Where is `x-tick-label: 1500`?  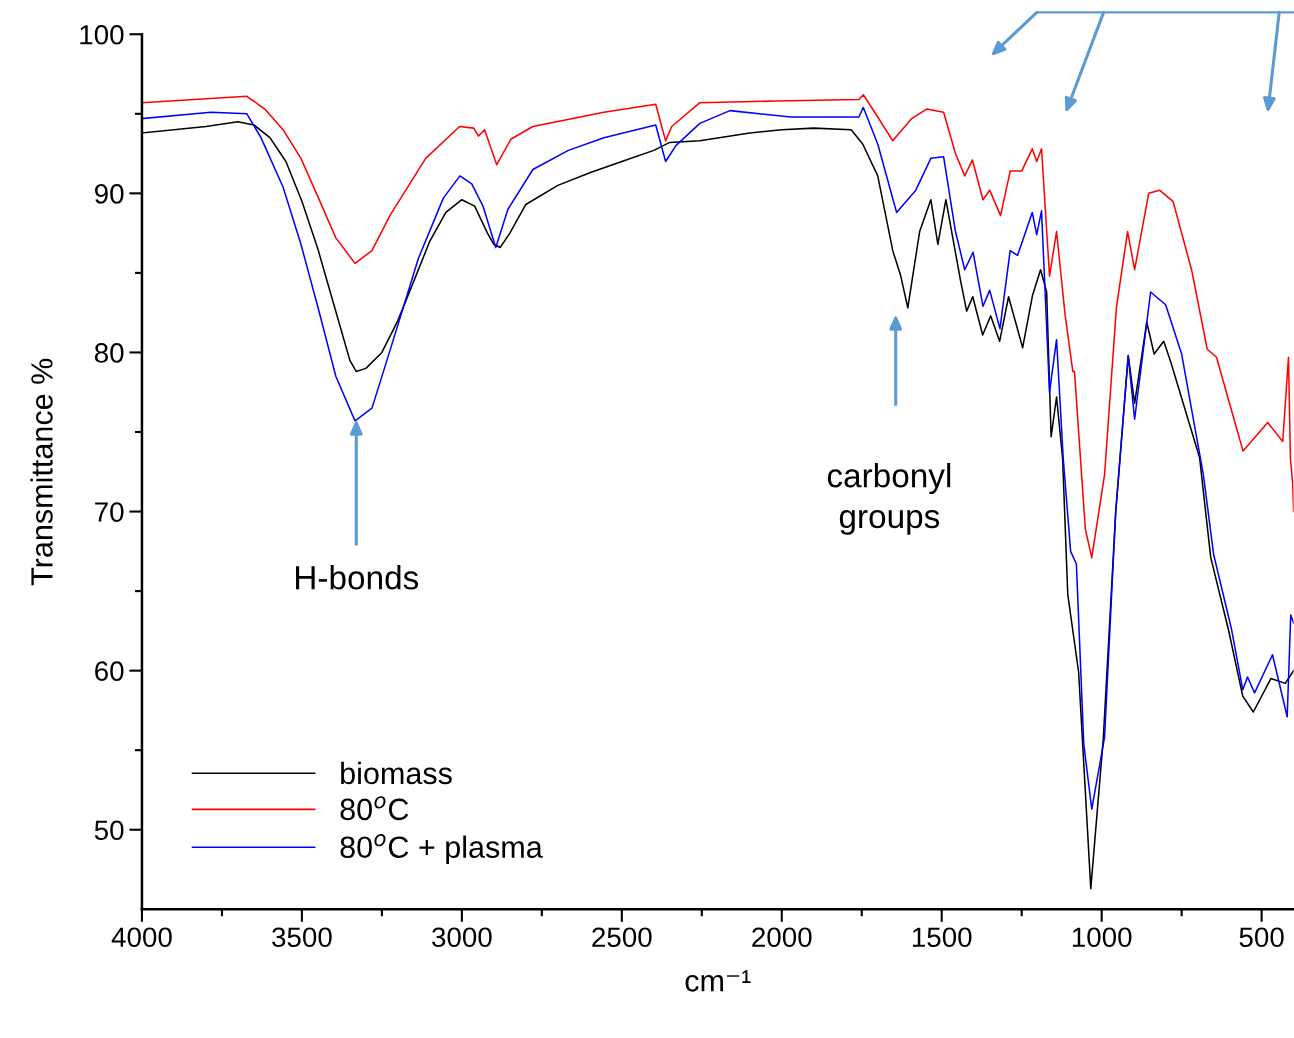 x-tick-label: 1500 is located at coordinates (942, 937).